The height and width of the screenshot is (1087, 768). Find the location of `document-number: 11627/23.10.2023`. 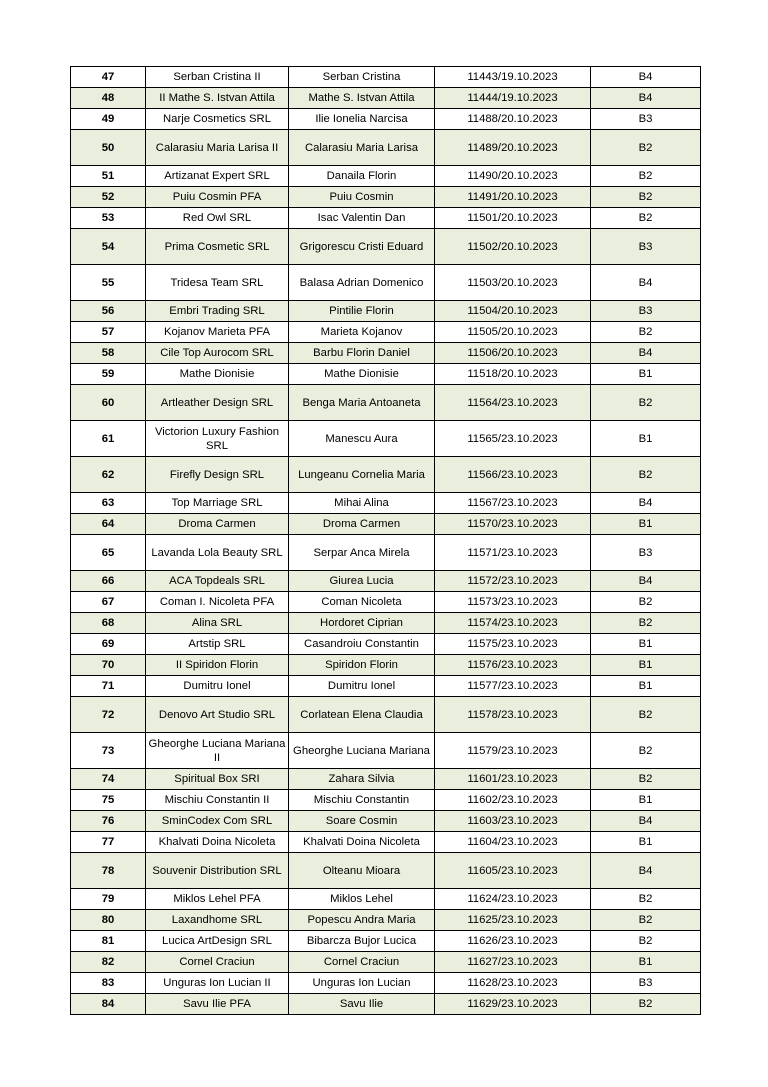

document-number: 11627/23.10.2023 is located at coordinates (512, 962).